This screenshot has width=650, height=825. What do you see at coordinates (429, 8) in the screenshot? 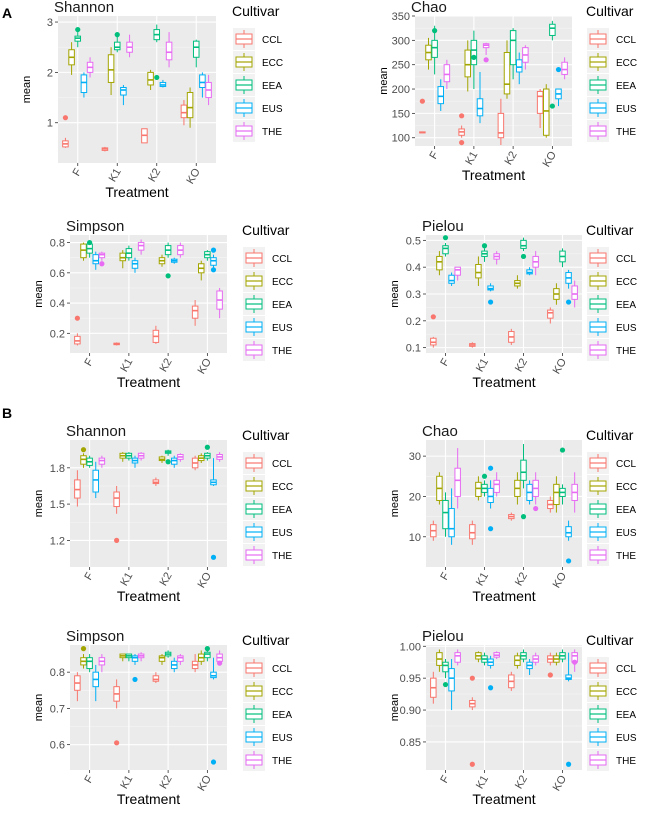
I see `chart-title: Chao` at bounding box center [429, 8].